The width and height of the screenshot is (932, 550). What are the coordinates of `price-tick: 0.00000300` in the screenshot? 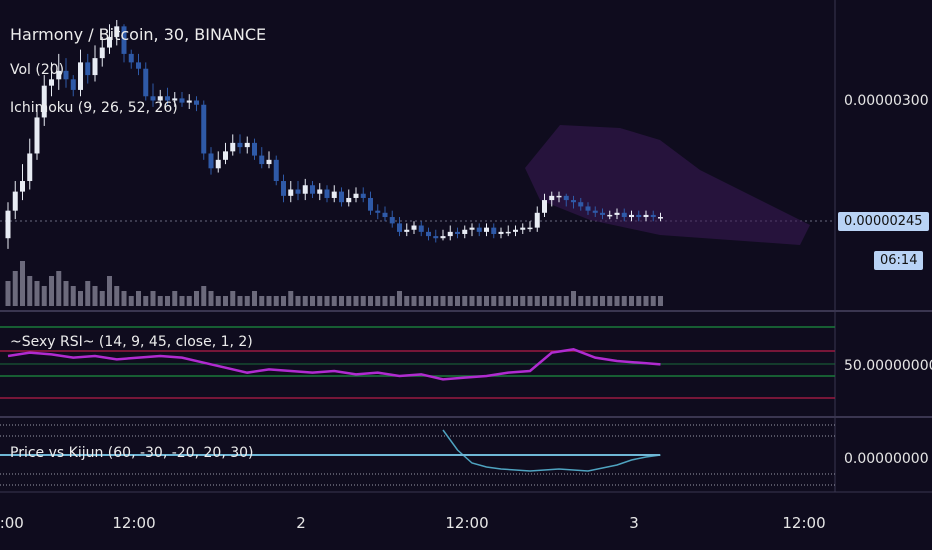 It's located at (886, 101).